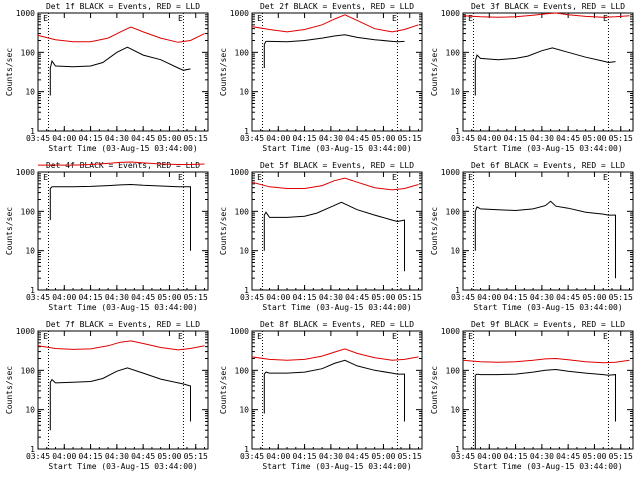 The image size is (640, 480). What do you see at coordinates (337, 324) in the screenshot?
I see `panel-title: Det 8f BLACK = Events, RED = LLD` at bounding box center [337, 324].